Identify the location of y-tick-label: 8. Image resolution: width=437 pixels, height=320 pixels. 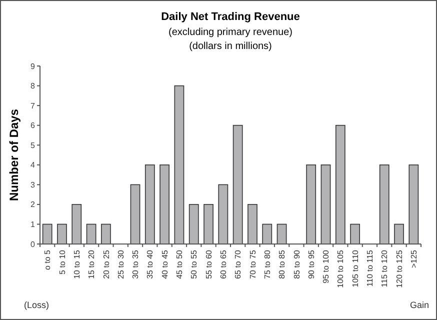
(33, 86).